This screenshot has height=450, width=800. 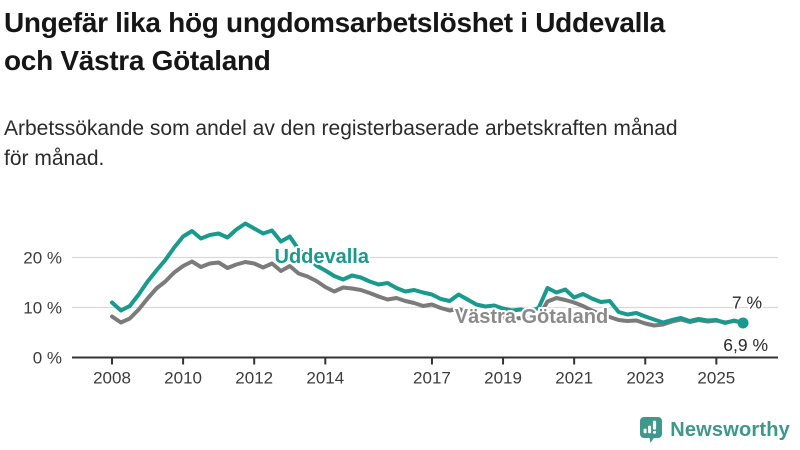 I want to click on x-tick-label: 2010, so click(x=183, y=378).